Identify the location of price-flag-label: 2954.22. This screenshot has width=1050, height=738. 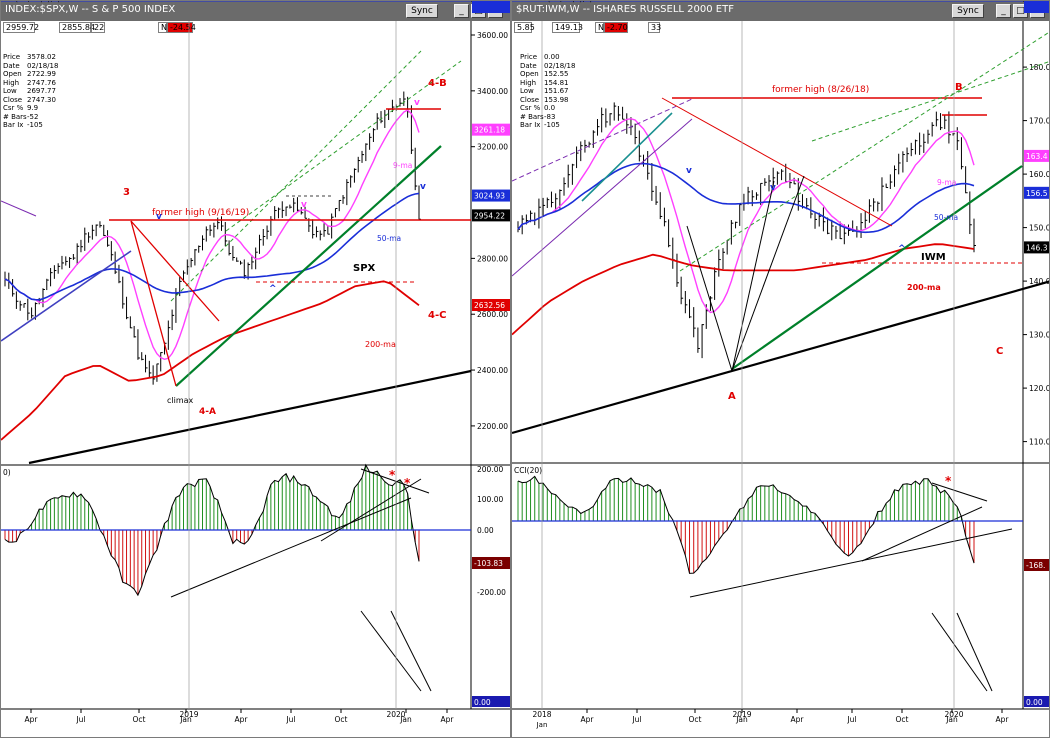
(489, 215).